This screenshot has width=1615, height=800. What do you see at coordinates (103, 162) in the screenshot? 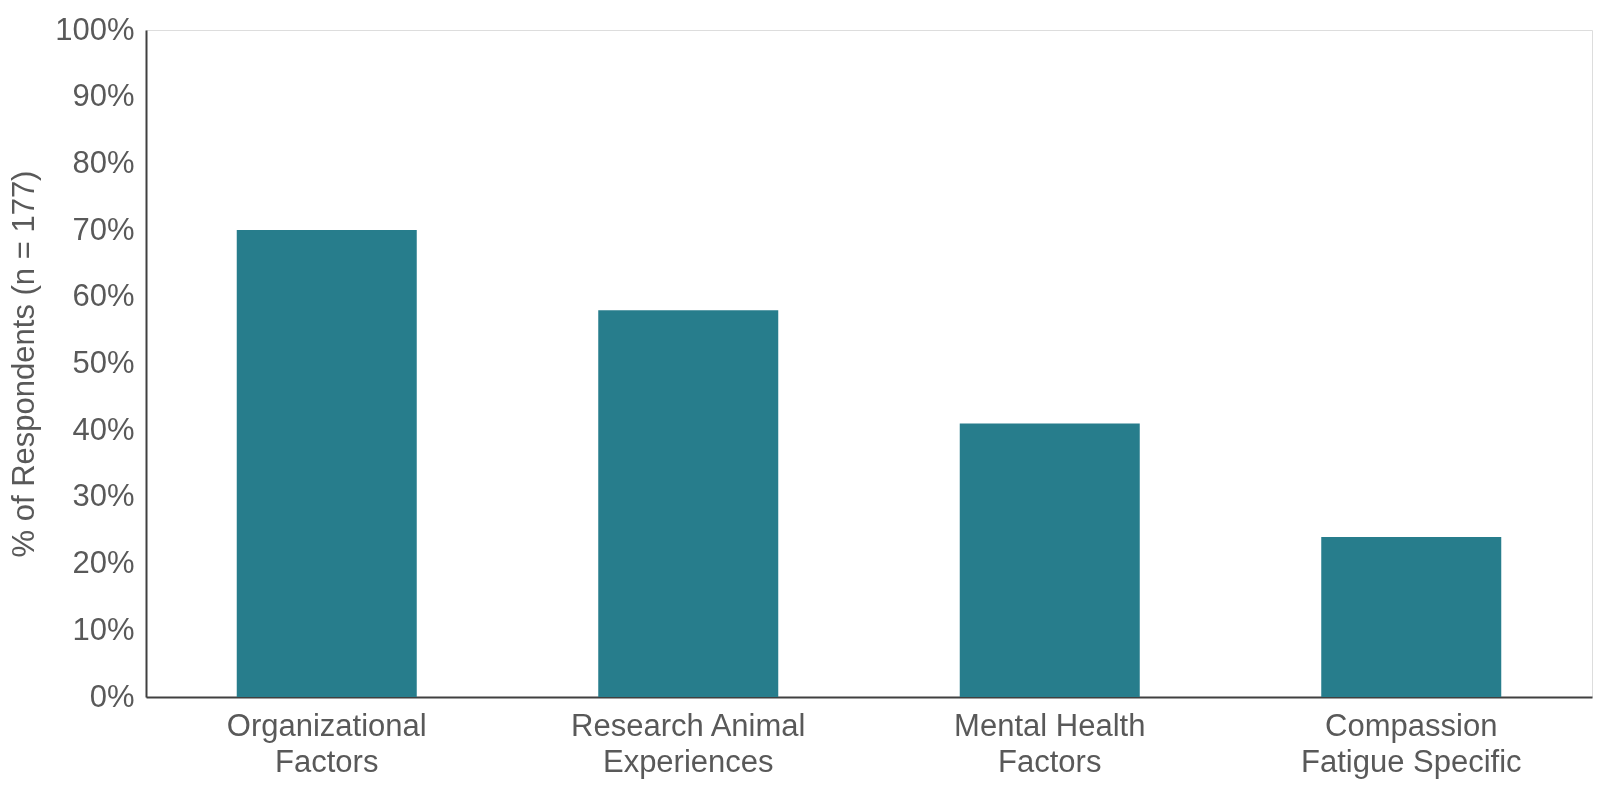
I see `y-tick-label: 80%` at bounding box center [103, 162].